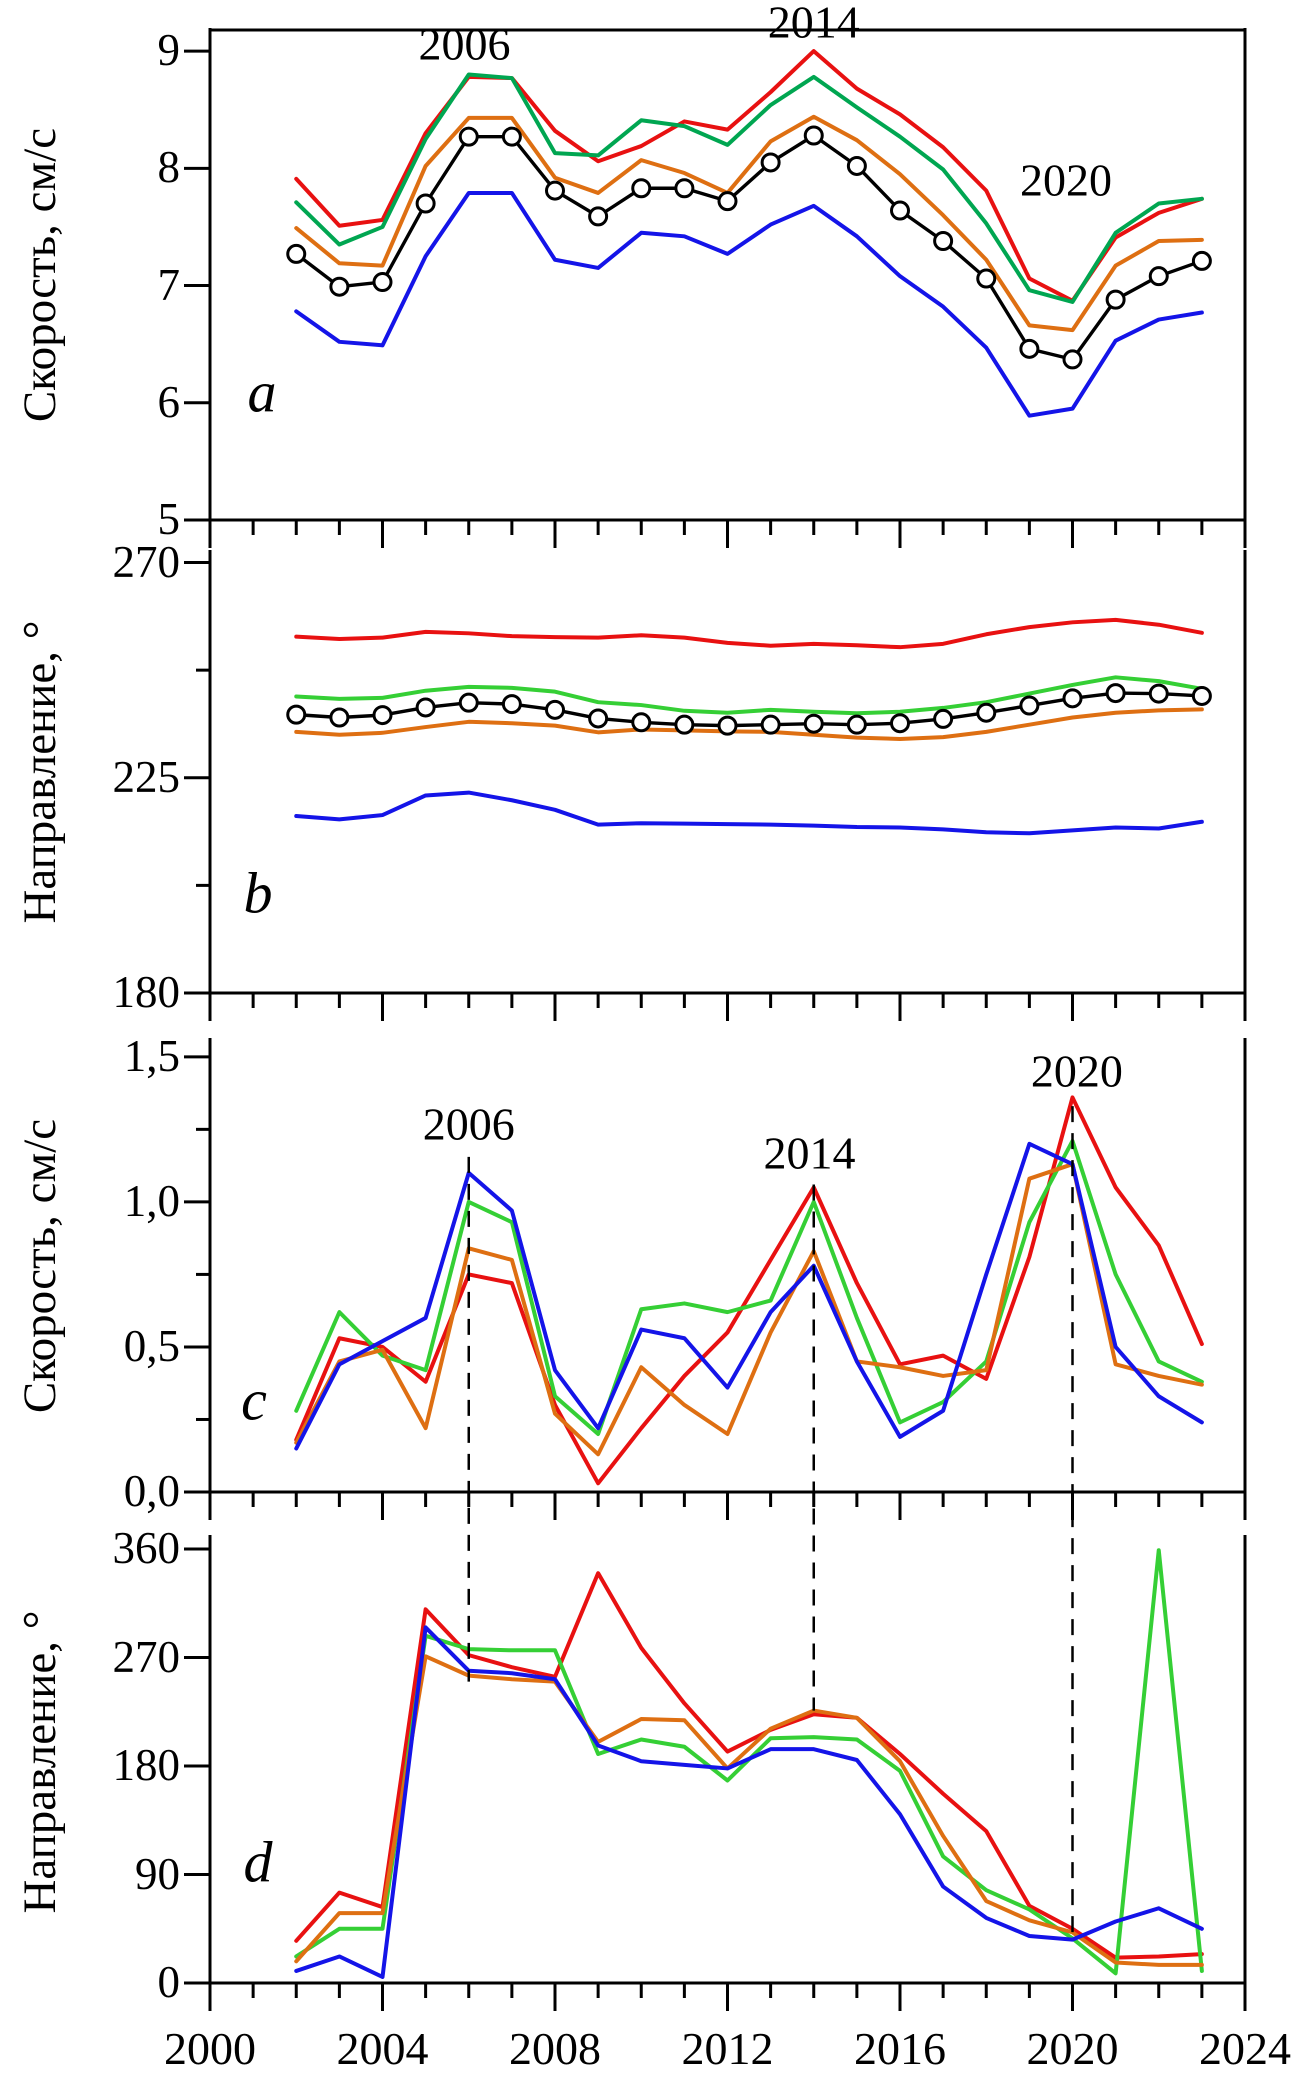  I want to click on y-tick-label-a-9: 9, so click(169, 50).